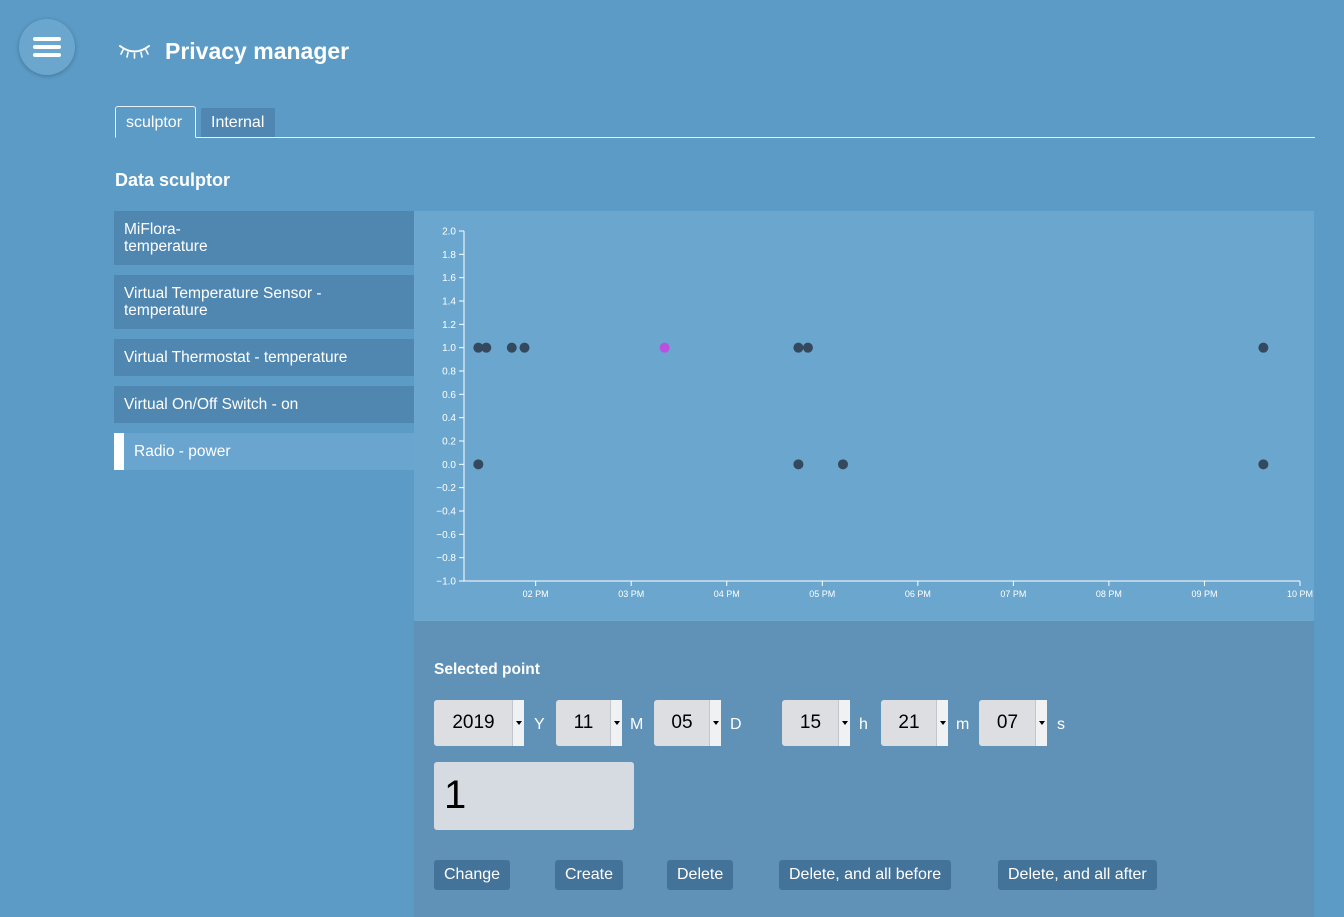 This screenshot has height=917, width=1344. What do you see at coordinates (539, 724) in the screenshot?
I see `year-unit-label: Y` at bounding box center [539, 724].